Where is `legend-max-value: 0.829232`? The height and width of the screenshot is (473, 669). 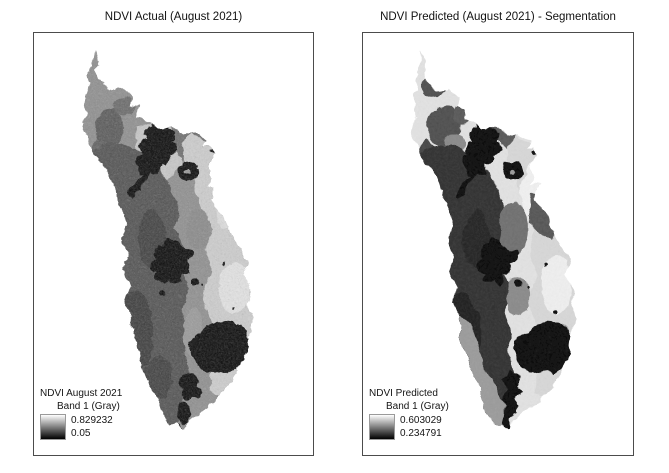
legend-max-value: 0.829232 is located at coordinates (92, 420).